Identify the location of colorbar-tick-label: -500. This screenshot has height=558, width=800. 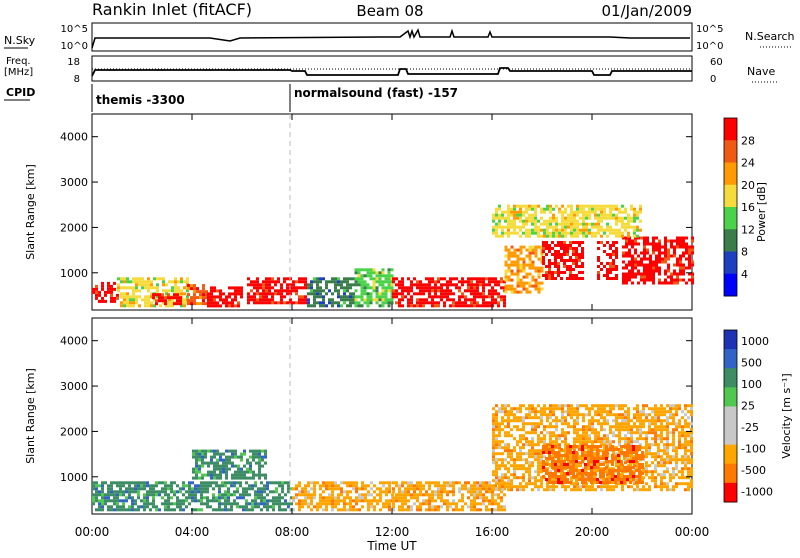
(753, 470).